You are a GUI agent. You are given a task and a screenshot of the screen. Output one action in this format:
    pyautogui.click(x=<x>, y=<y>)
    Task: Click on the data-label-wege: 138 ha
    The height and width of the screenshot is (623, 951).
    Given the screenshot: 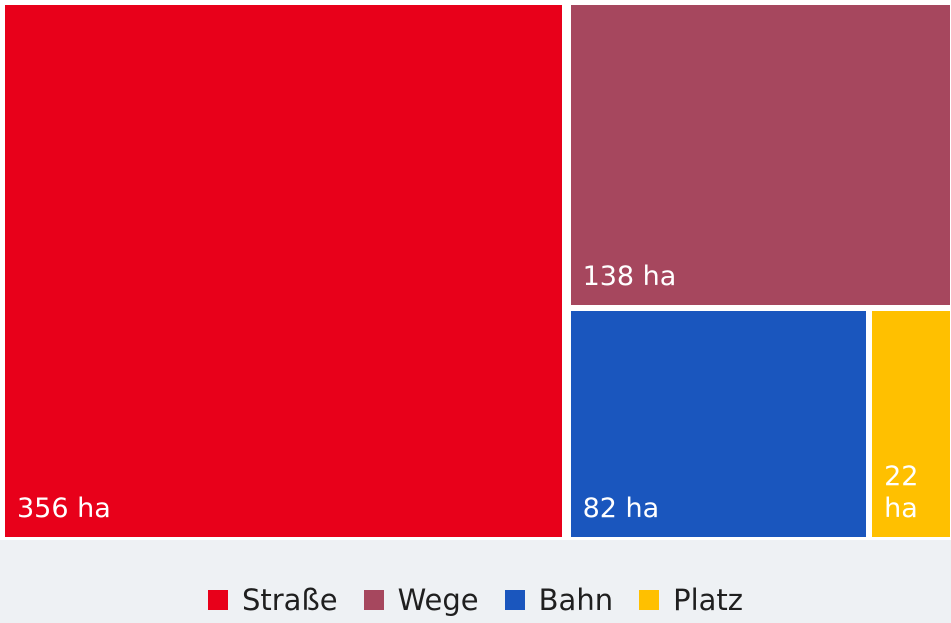 What is the action you would take?
    pyautogui.click(x=629, y=277)
    